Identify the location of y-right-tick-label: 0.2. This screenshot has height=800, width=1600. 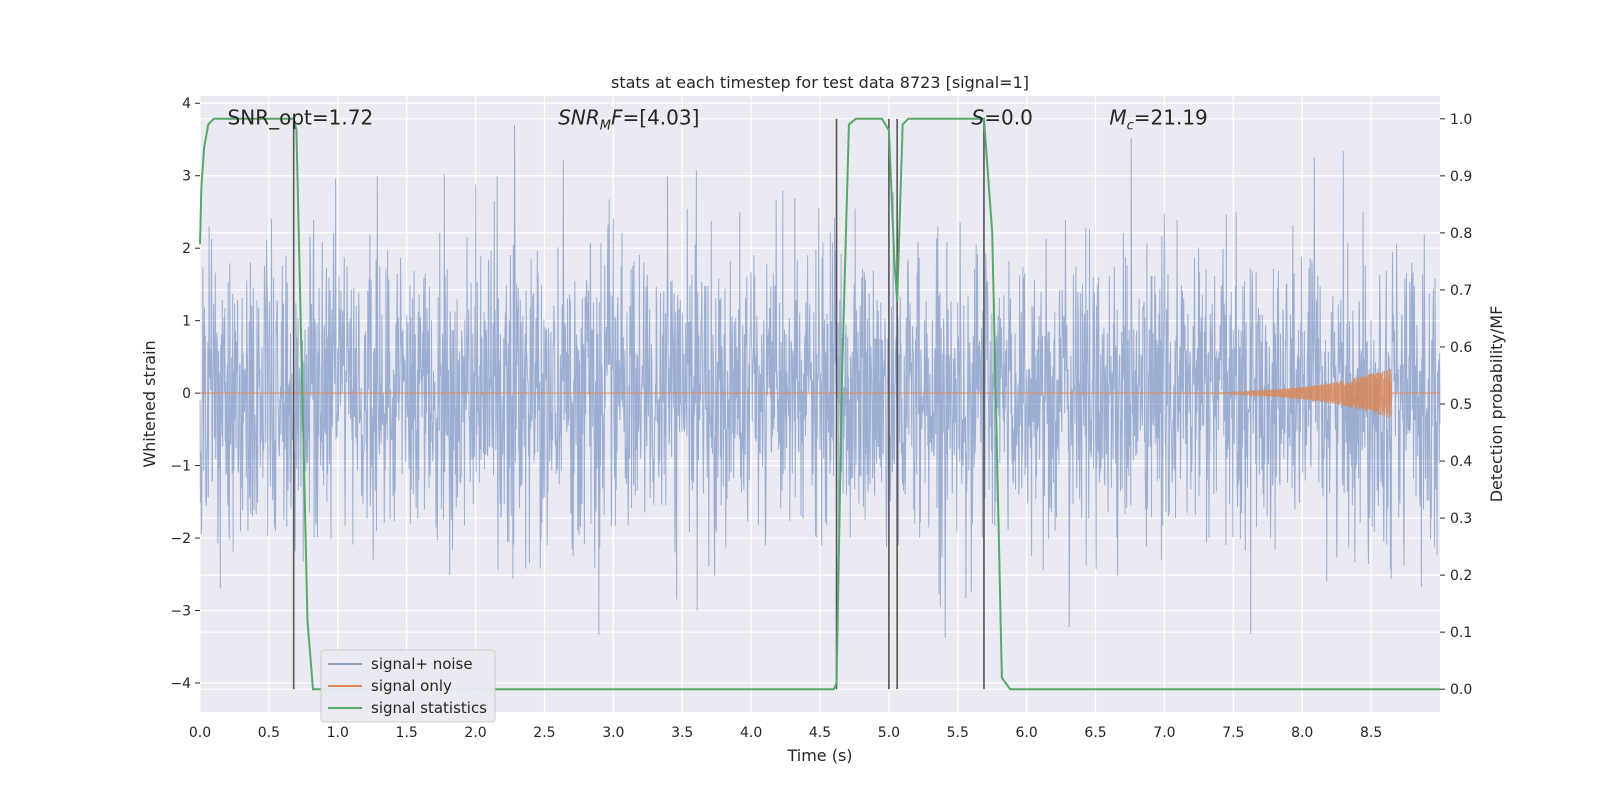
(1461, 576).